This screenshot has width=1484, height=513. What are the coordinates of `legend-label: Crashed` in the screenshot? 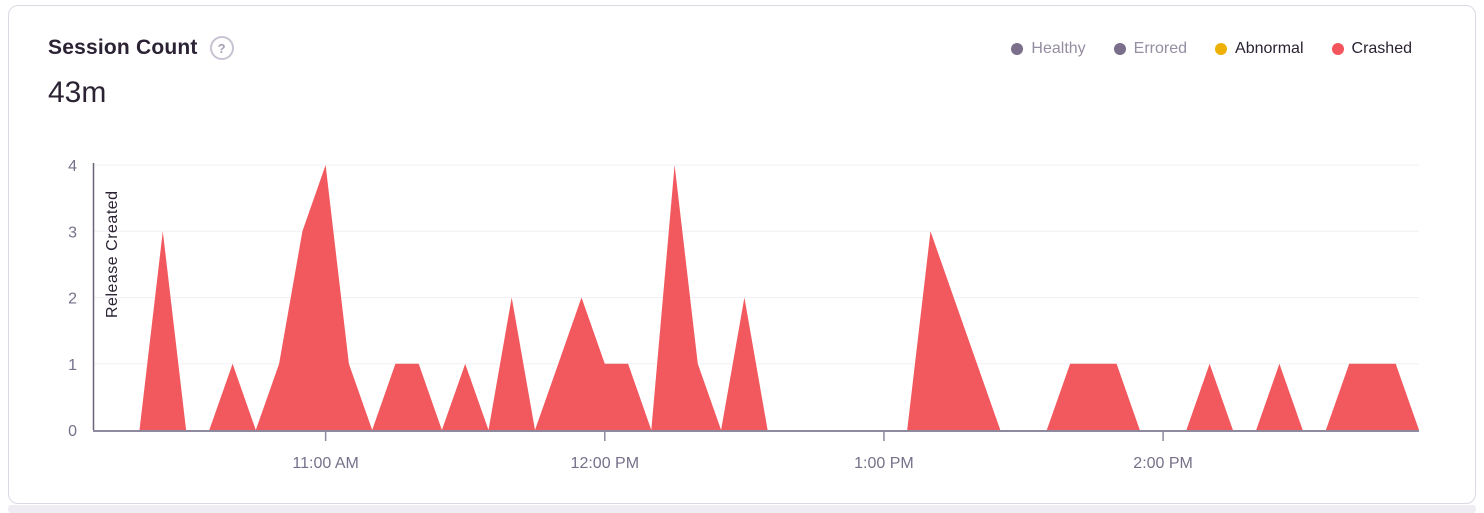 It's located at (1381, 48).